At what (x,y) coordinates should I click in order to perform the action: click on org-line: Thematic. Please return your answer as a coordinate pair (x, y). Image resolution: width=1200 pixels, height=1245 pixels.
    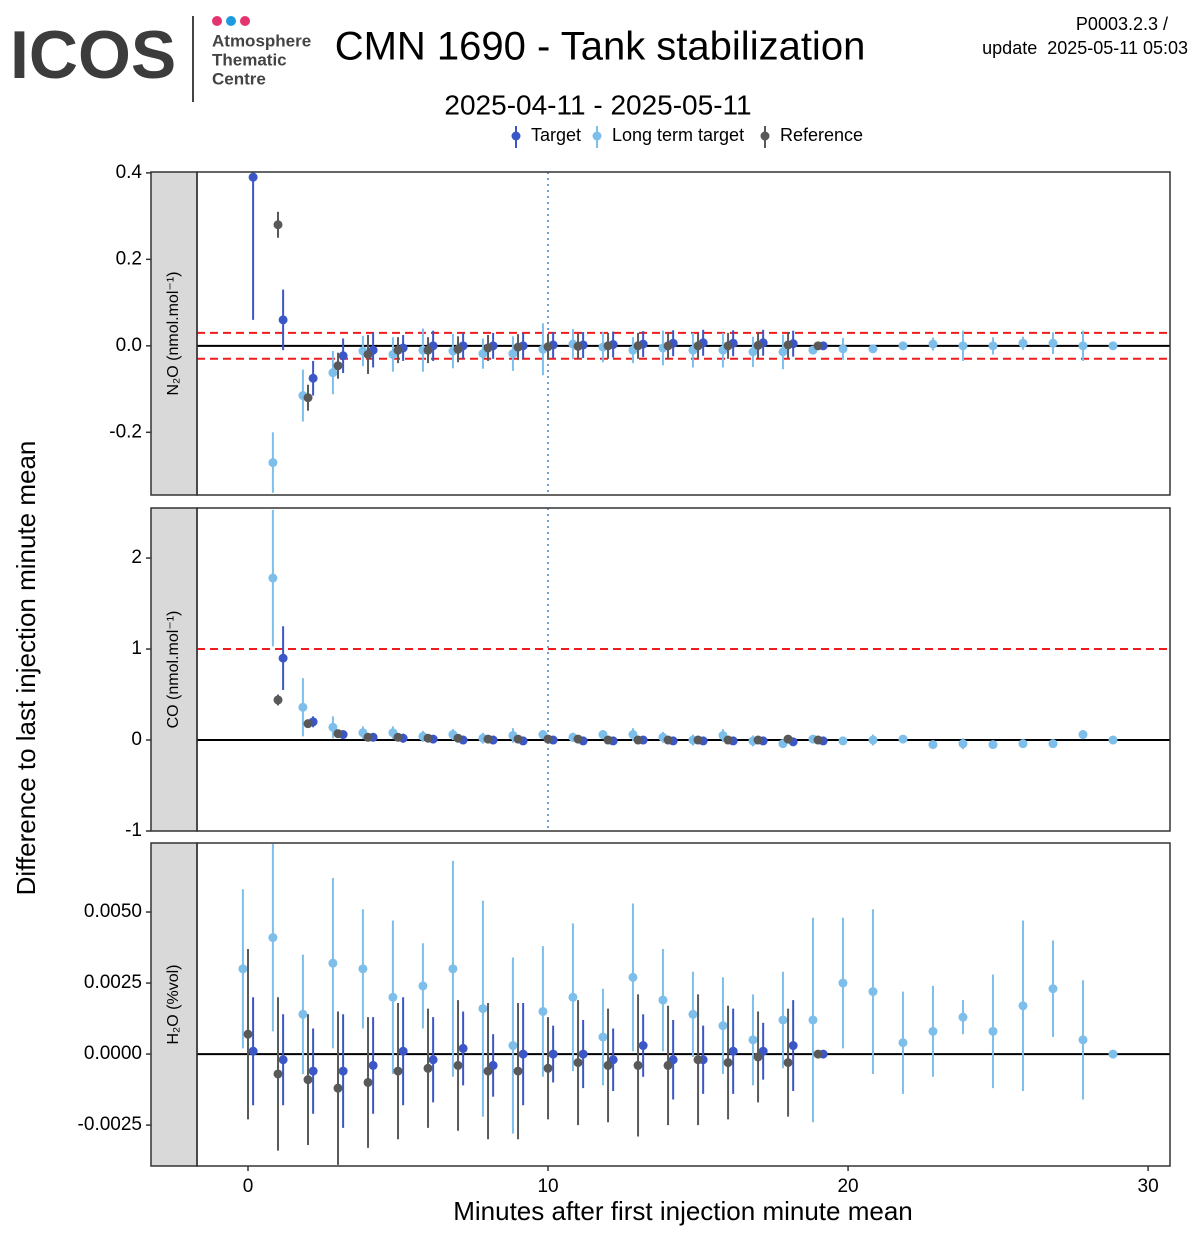
    Looking at the image, I should click on (249, 59).